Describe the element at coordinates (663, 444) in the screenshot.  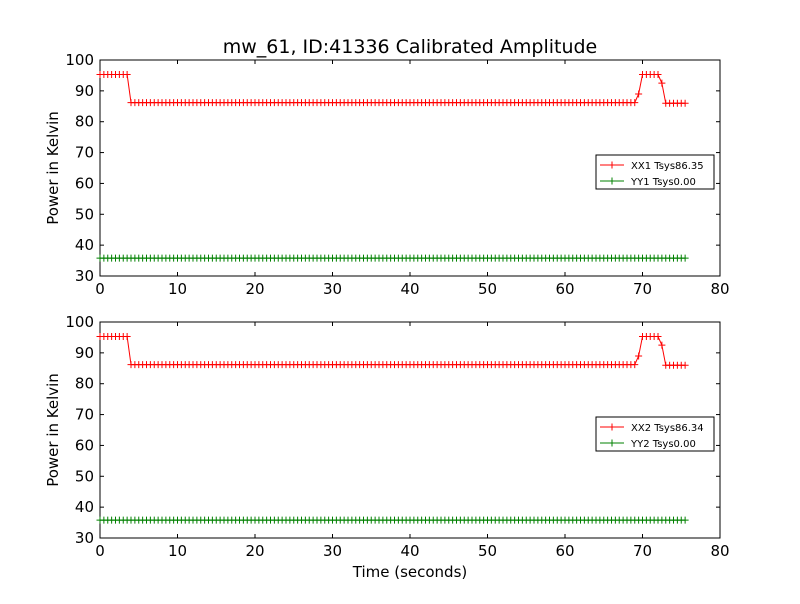
I see `legend-label: YY2 Tsys0.00` at that location.